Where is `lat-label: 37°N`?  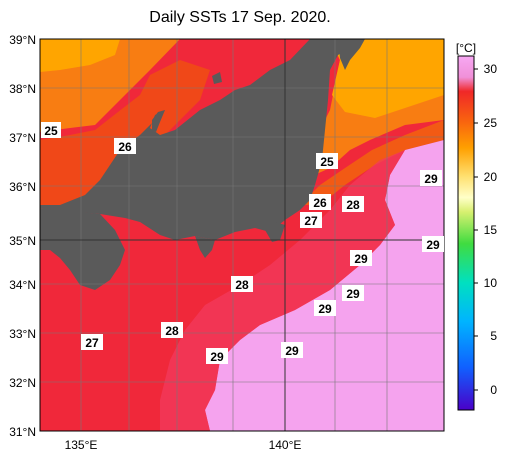 lat-label: 37°N is located at coordinates (22, 138).